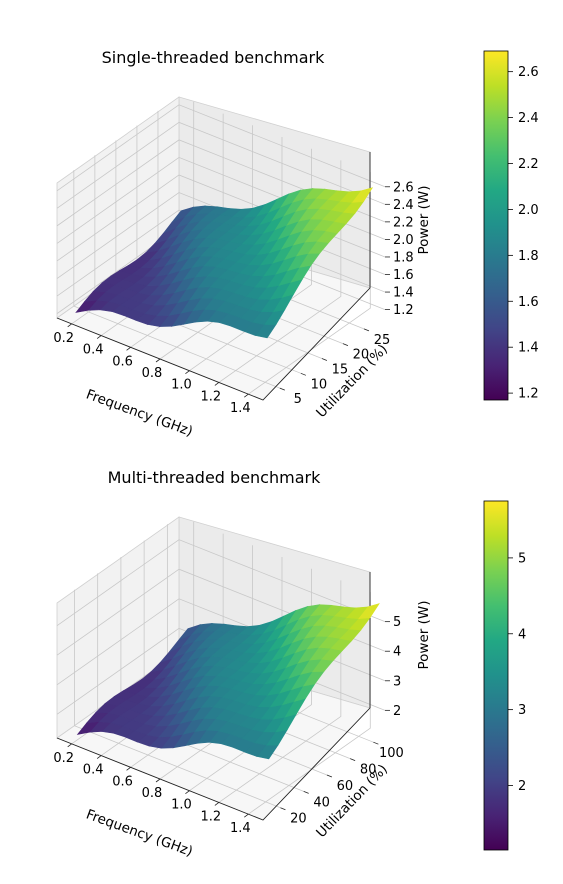 The image size is (563, 884). Describe the element at coordinates (522, 710) in the screenshot. I see `colorbar-tick-label: 3` at that location.